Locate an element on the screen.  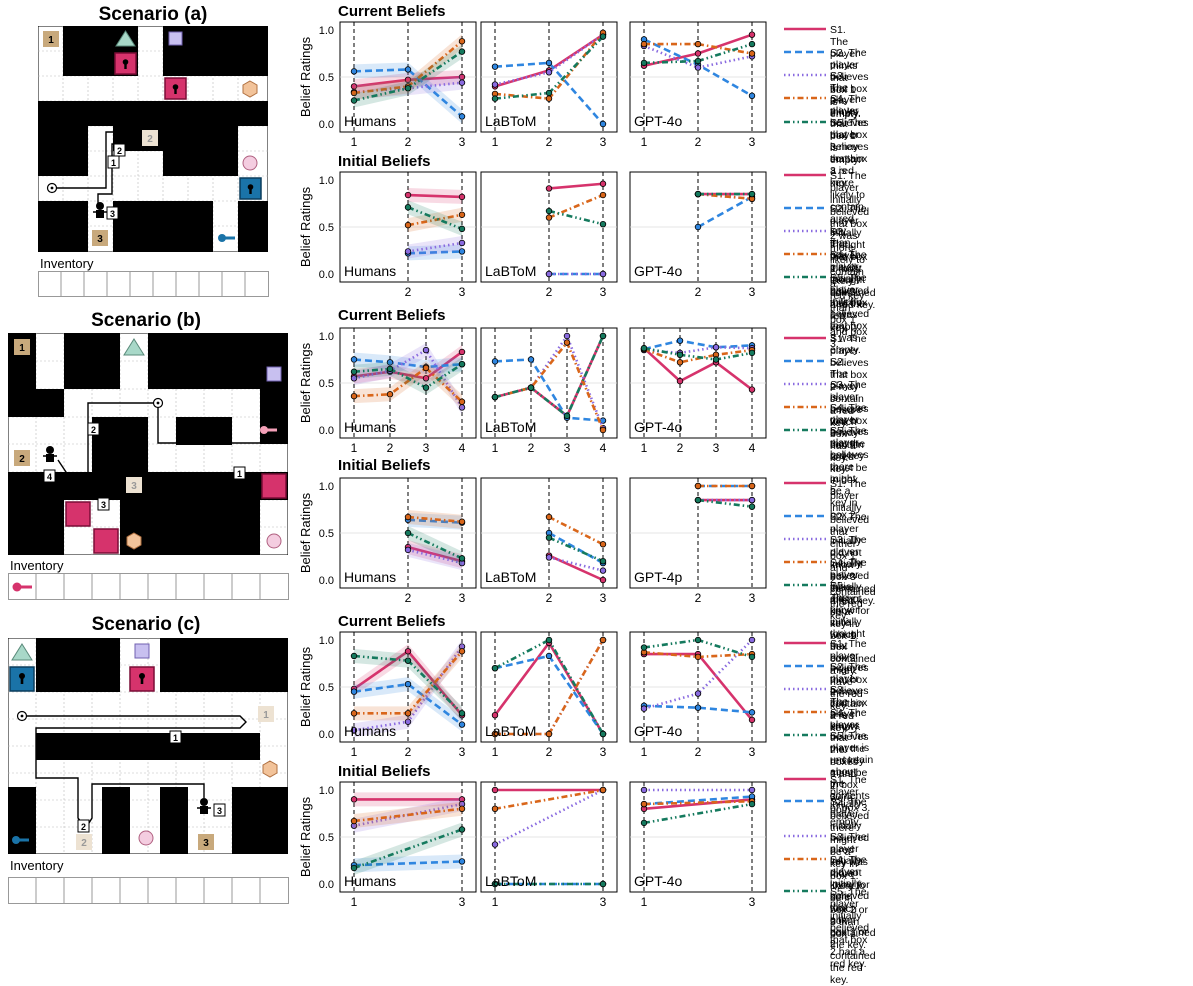
facet-label: GPT-4p is located at coordinates (658, 577).